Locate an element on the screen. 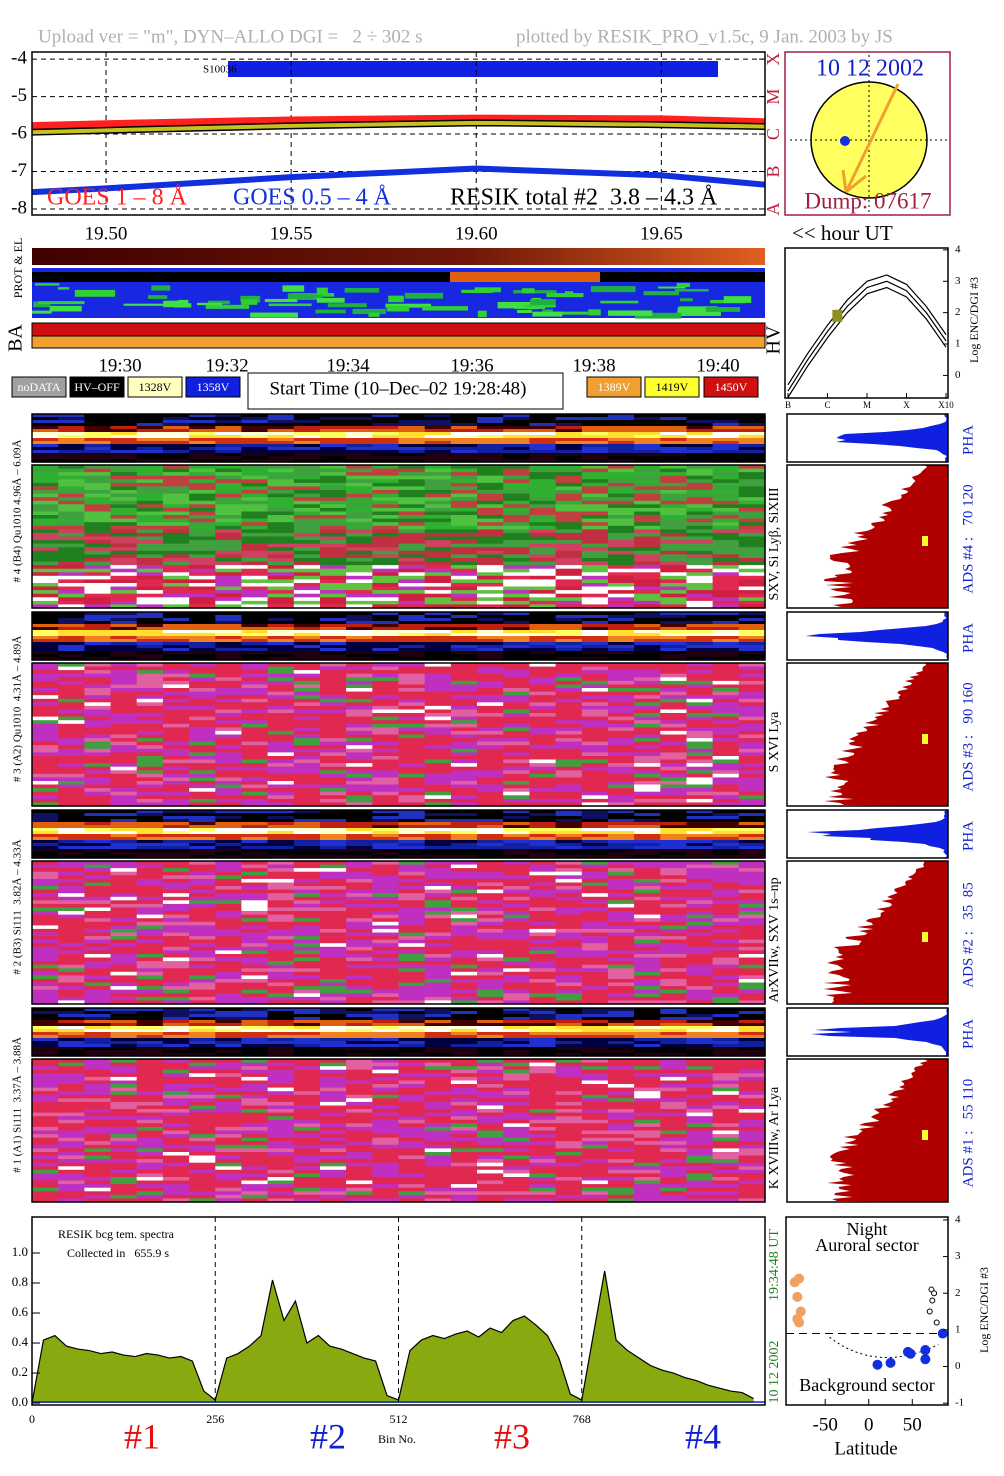 The width and height of the screenshot is (1004, 1476). panel-frame is located at coordinates (398, 536).